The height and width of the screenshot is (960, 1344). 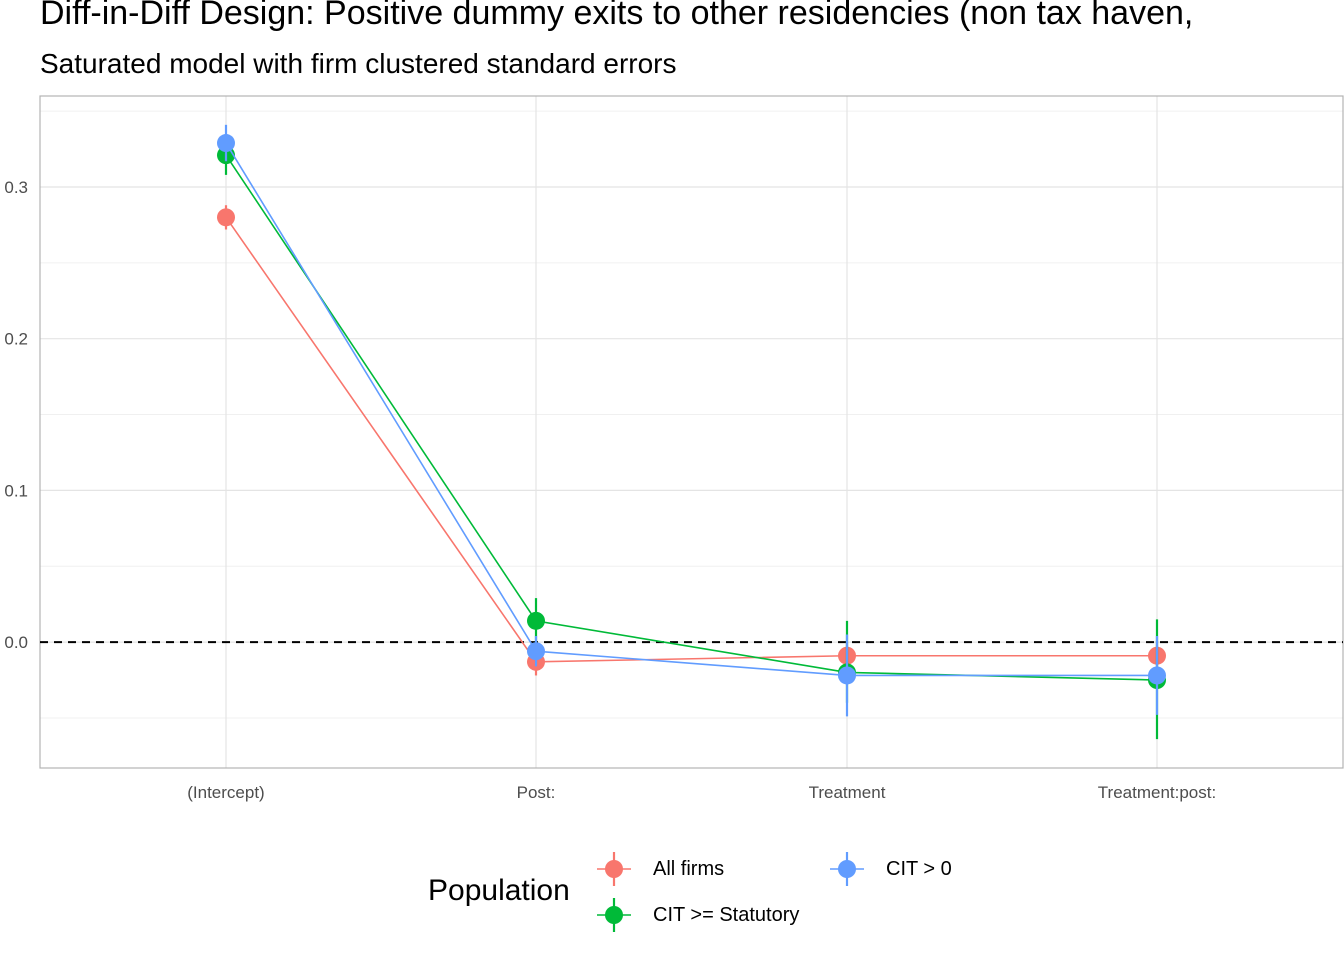 What do you see at coordinates (536, 792) in the screenshot?
I see `x-tick-label: Post:` at bounding box center [536, 792].